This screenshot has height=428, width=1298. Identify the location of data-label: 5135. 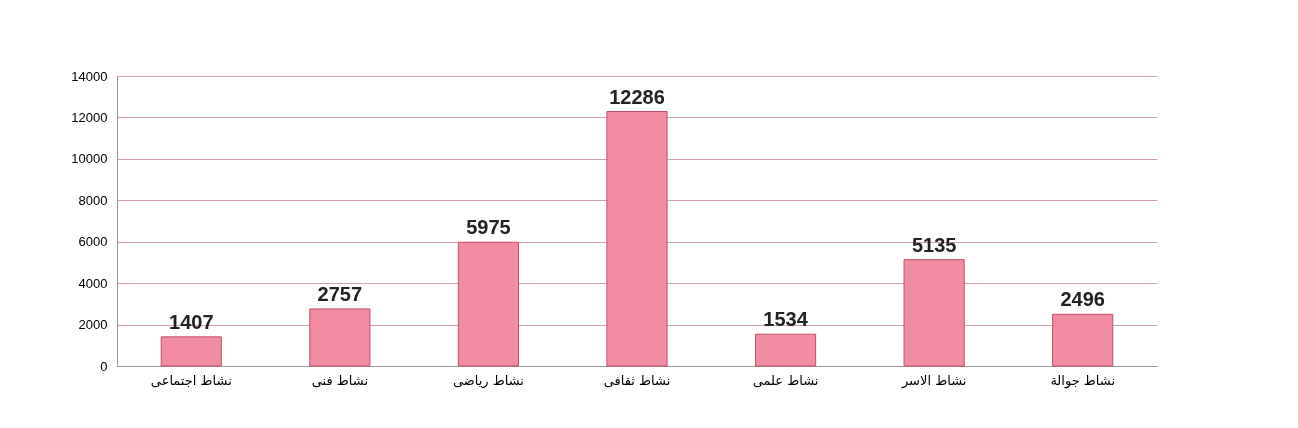
(934, 244).